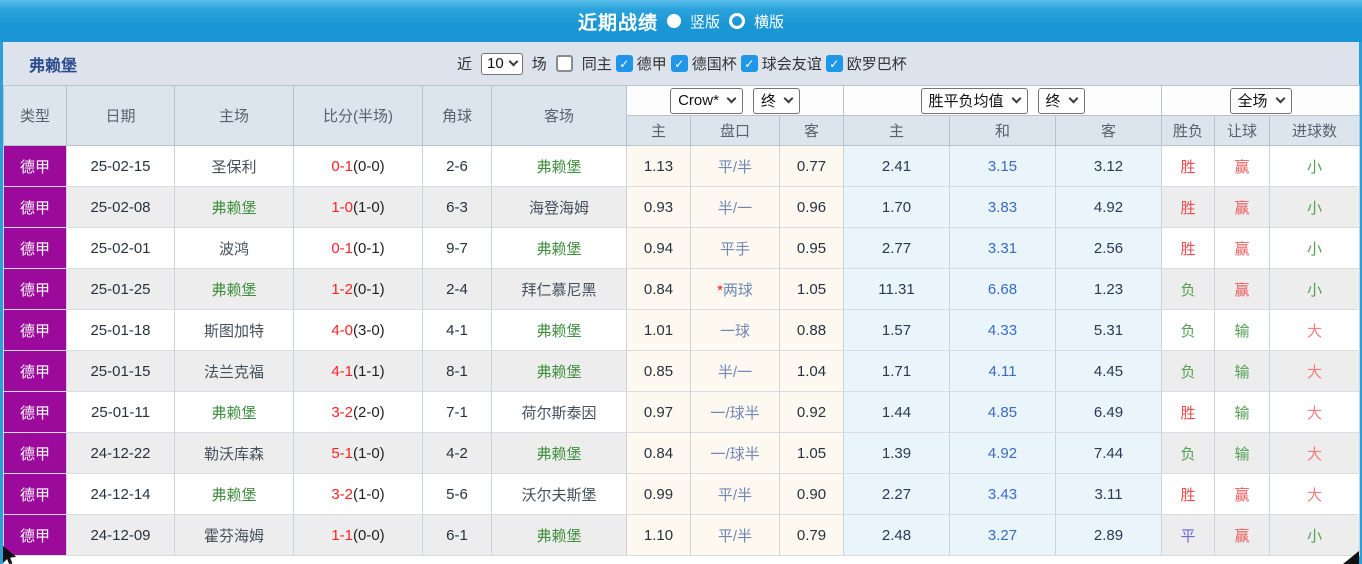 The width and height of the screenshot is (1362, 564). What do you see at coordinates (658, 535) in the screenshot?
I see `home-odds-cell: 1.10` at bounding box center [658, 535].